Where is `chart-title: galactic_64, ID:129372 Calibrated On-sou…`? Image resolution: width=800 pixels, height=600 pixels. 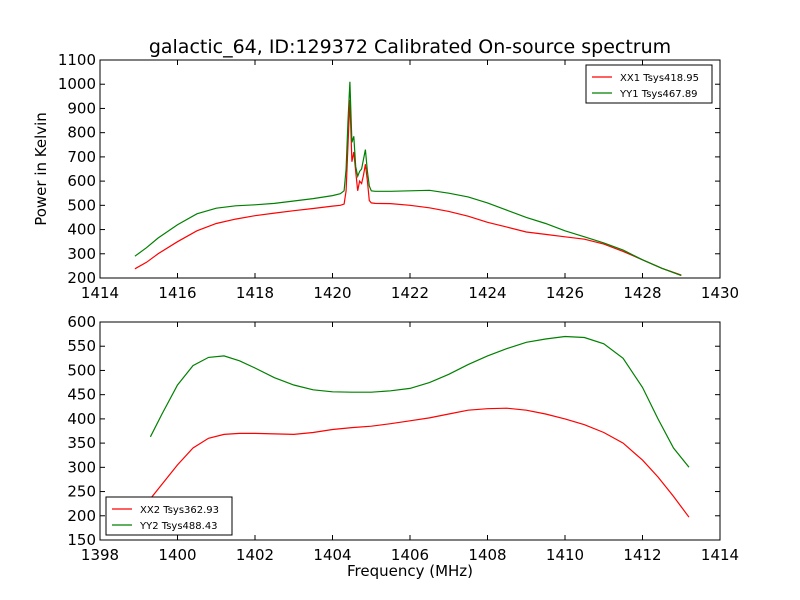
chart-title: galactic_64, ID:129372 Calibrated On-sou… is located at coordinates (410, 47).